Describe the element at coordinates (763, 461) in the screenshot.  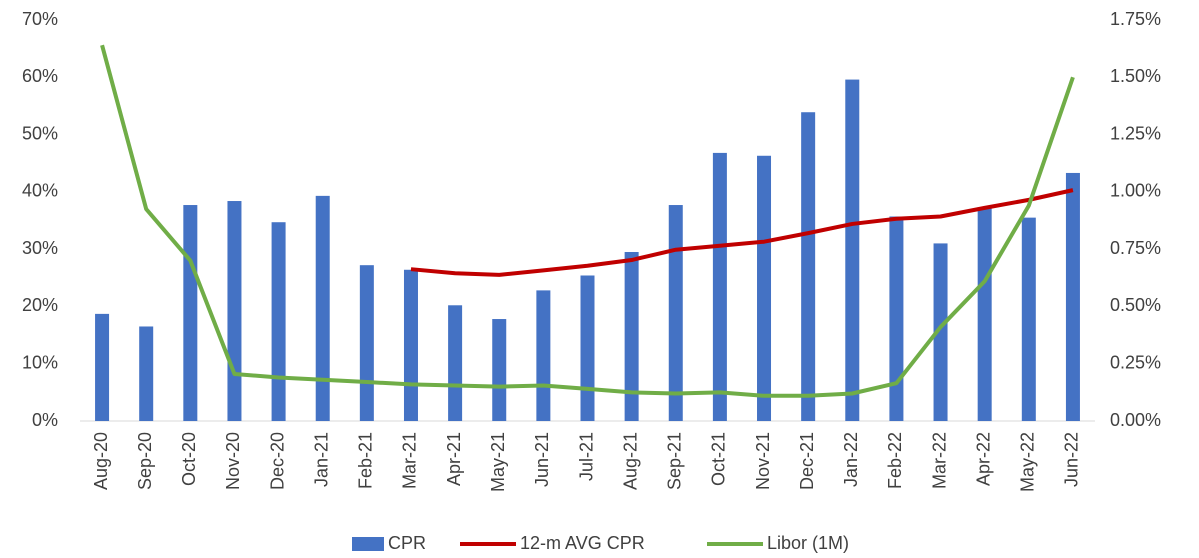
I see `x-tick-label: Nov-21` at that location.